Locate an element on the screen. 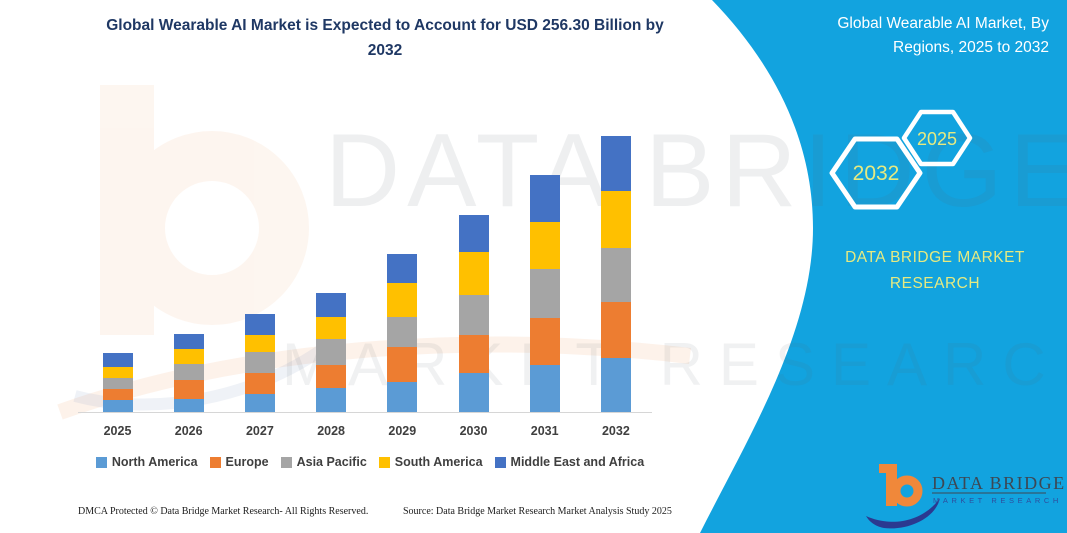 The width and height of the screenshot is (1067, 533). bar-segment-2027-europe is located at coordinates (259, 383).